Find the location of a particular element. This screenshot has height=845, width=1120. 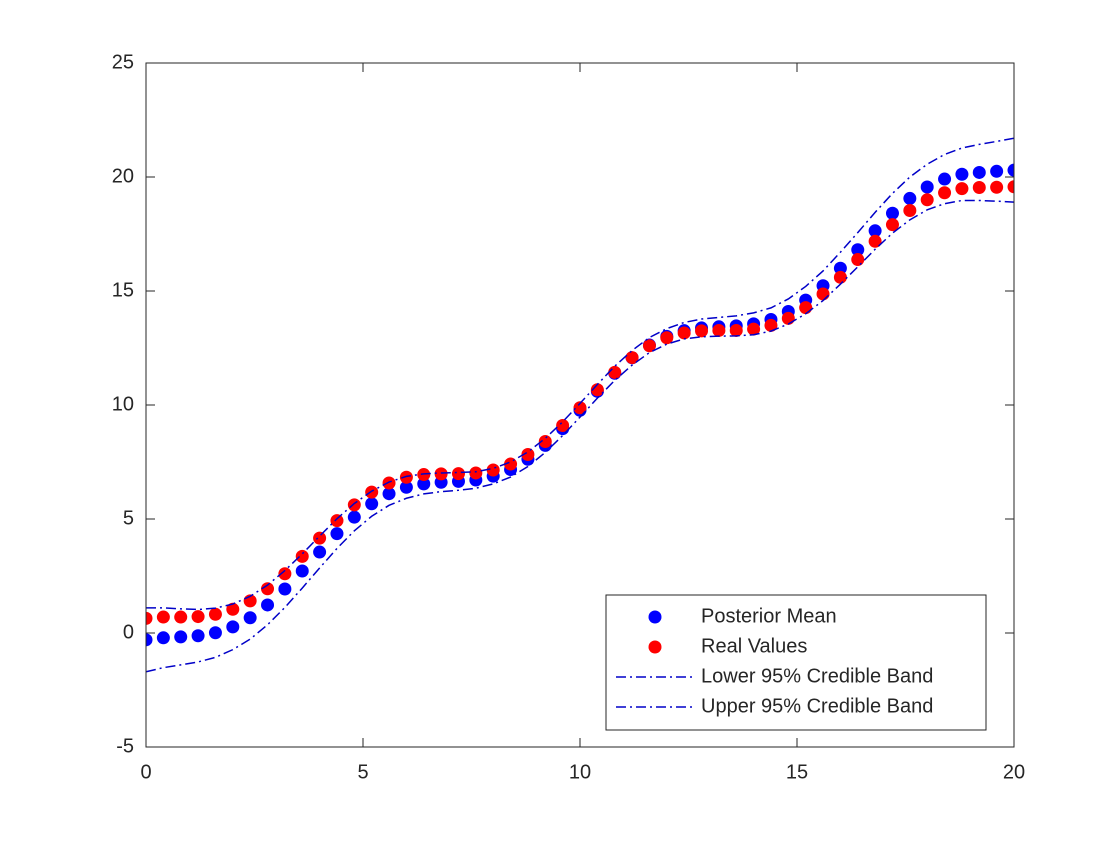

y-tick-label: 5 is located at coordinates (128, 518).